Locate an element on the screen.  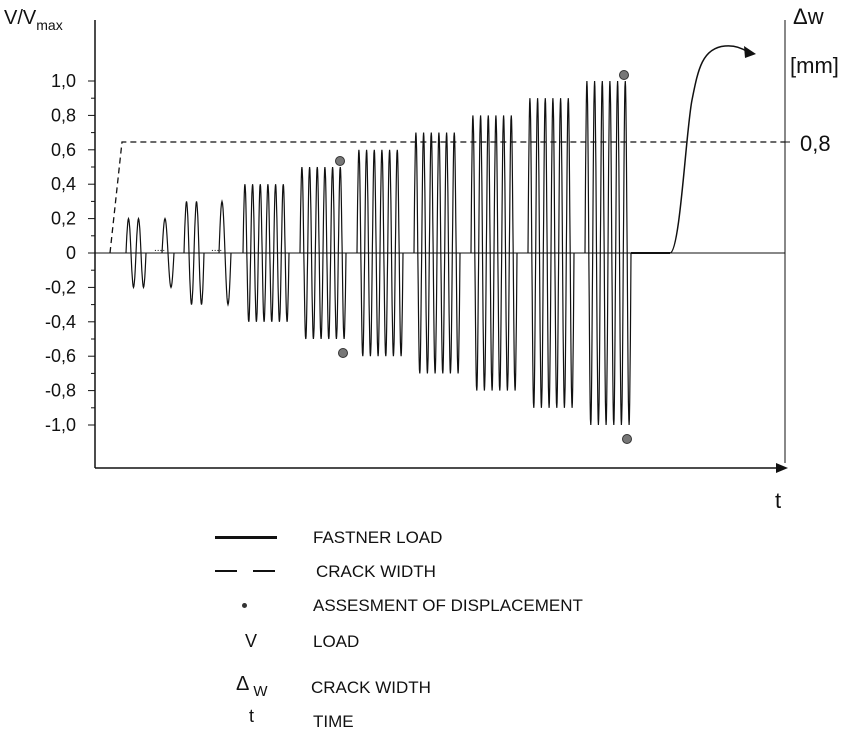
crack-width-series is located at coordinates (447, 197).